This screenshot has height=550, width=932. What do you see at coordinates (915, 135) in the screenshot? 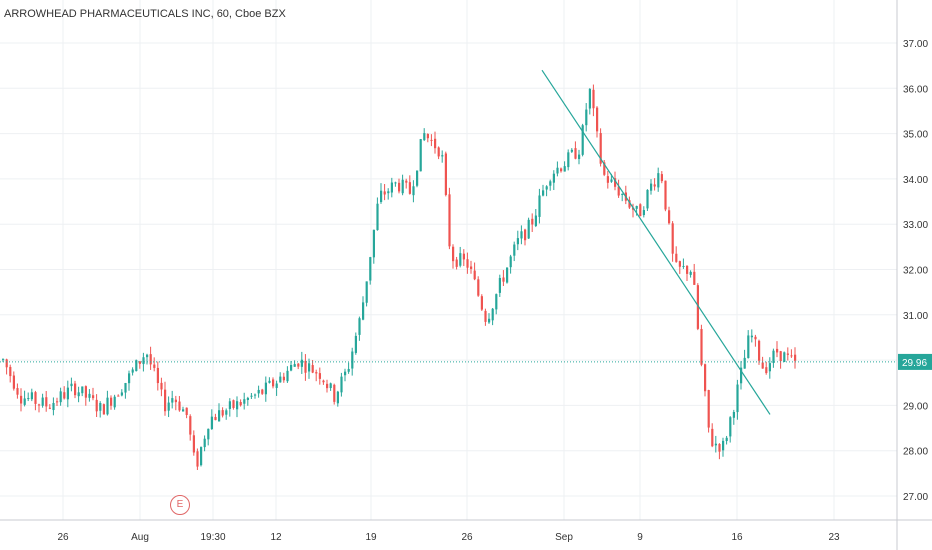
I see `y-tick-label: 35.00` at bounding box center [915, 135].